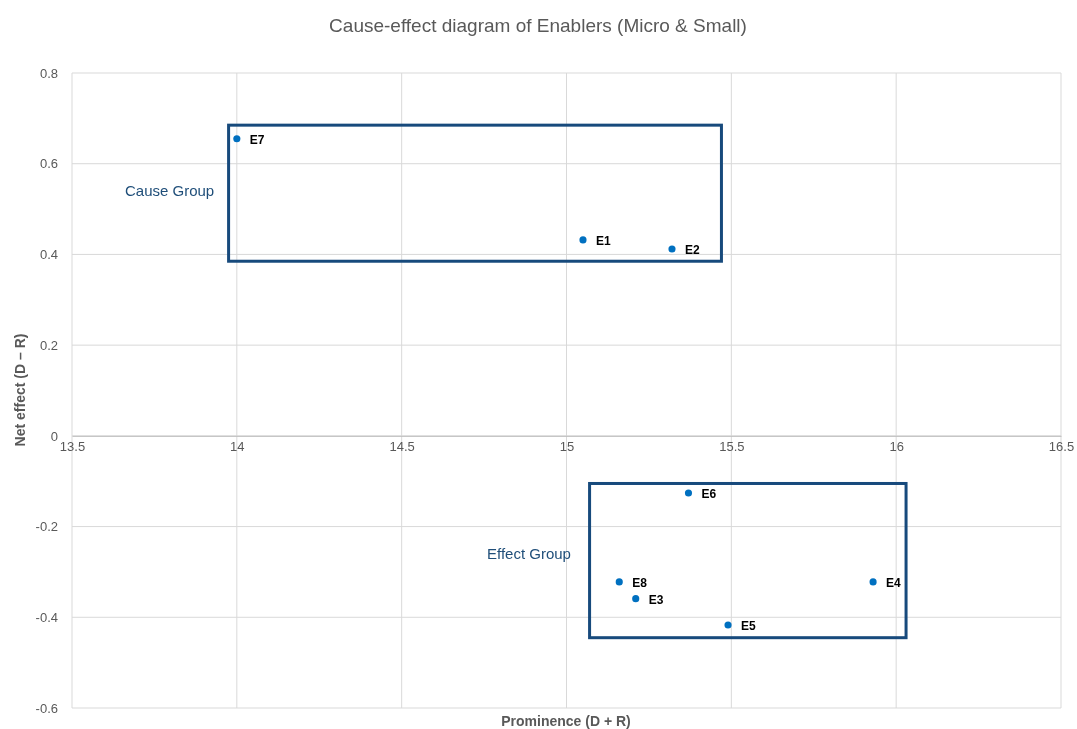  What do you see at coordinates (20, 390) in the screenshot?
I see `y-axis-title: Net effect (D – R)` at bounding box center [20, 390].